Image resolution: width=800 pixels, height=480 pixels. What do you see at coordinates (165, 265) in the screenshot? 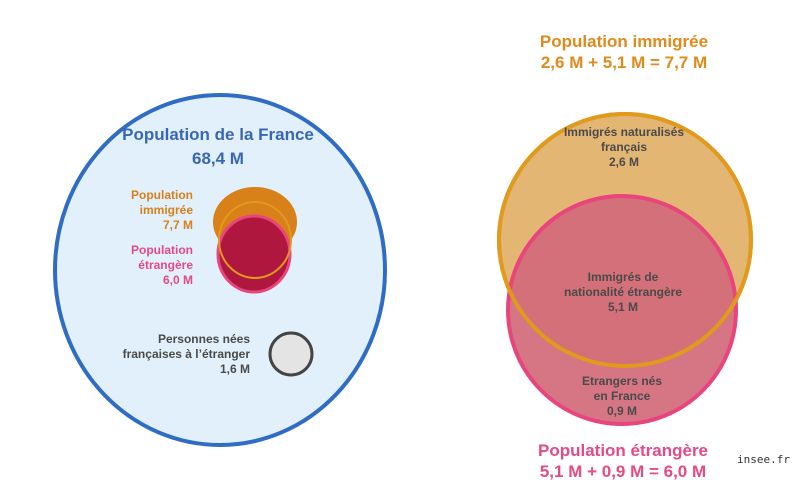
I see `etrangere-label-line2: étrangère` at bounding box center [165, 265].